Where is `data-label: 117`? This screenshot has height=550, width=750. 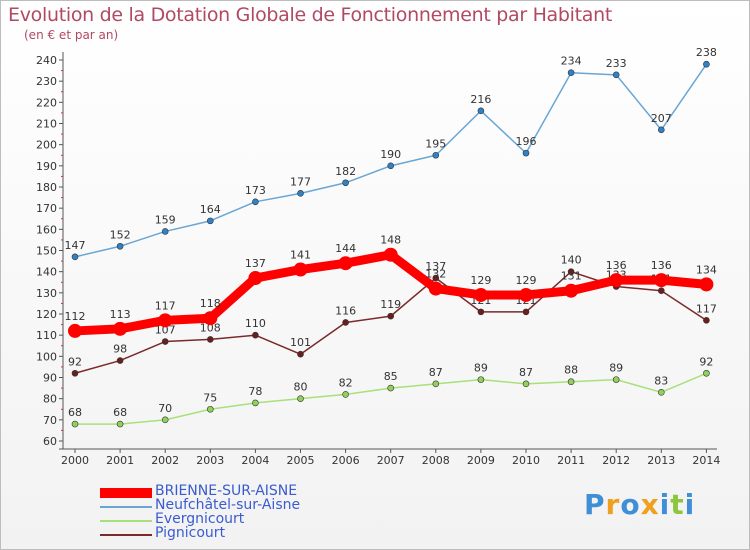 data-label: 117 is located at coordinates (706, 308).